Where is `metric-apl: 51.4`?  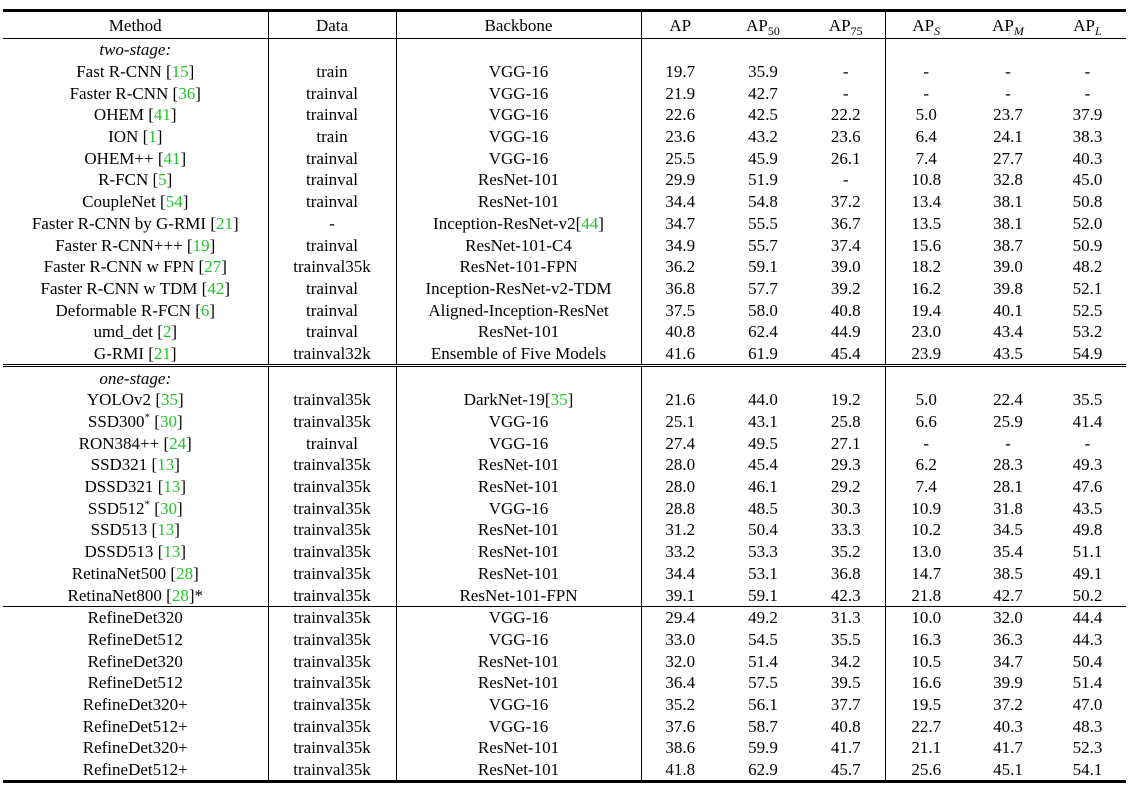
metric-apl: 51.4 is located at coordinates (1087, 683).